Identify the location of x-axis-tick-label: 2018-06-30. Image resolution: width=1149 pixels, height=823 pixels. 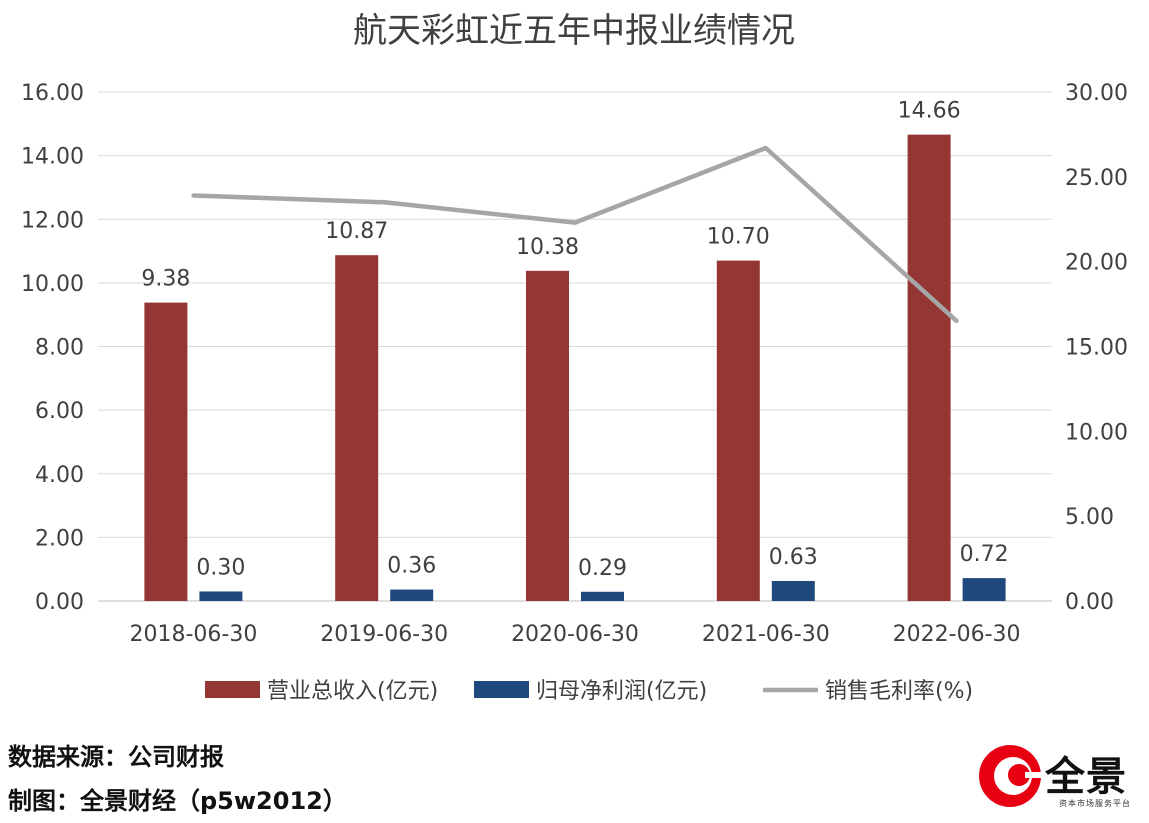
(193, 634).